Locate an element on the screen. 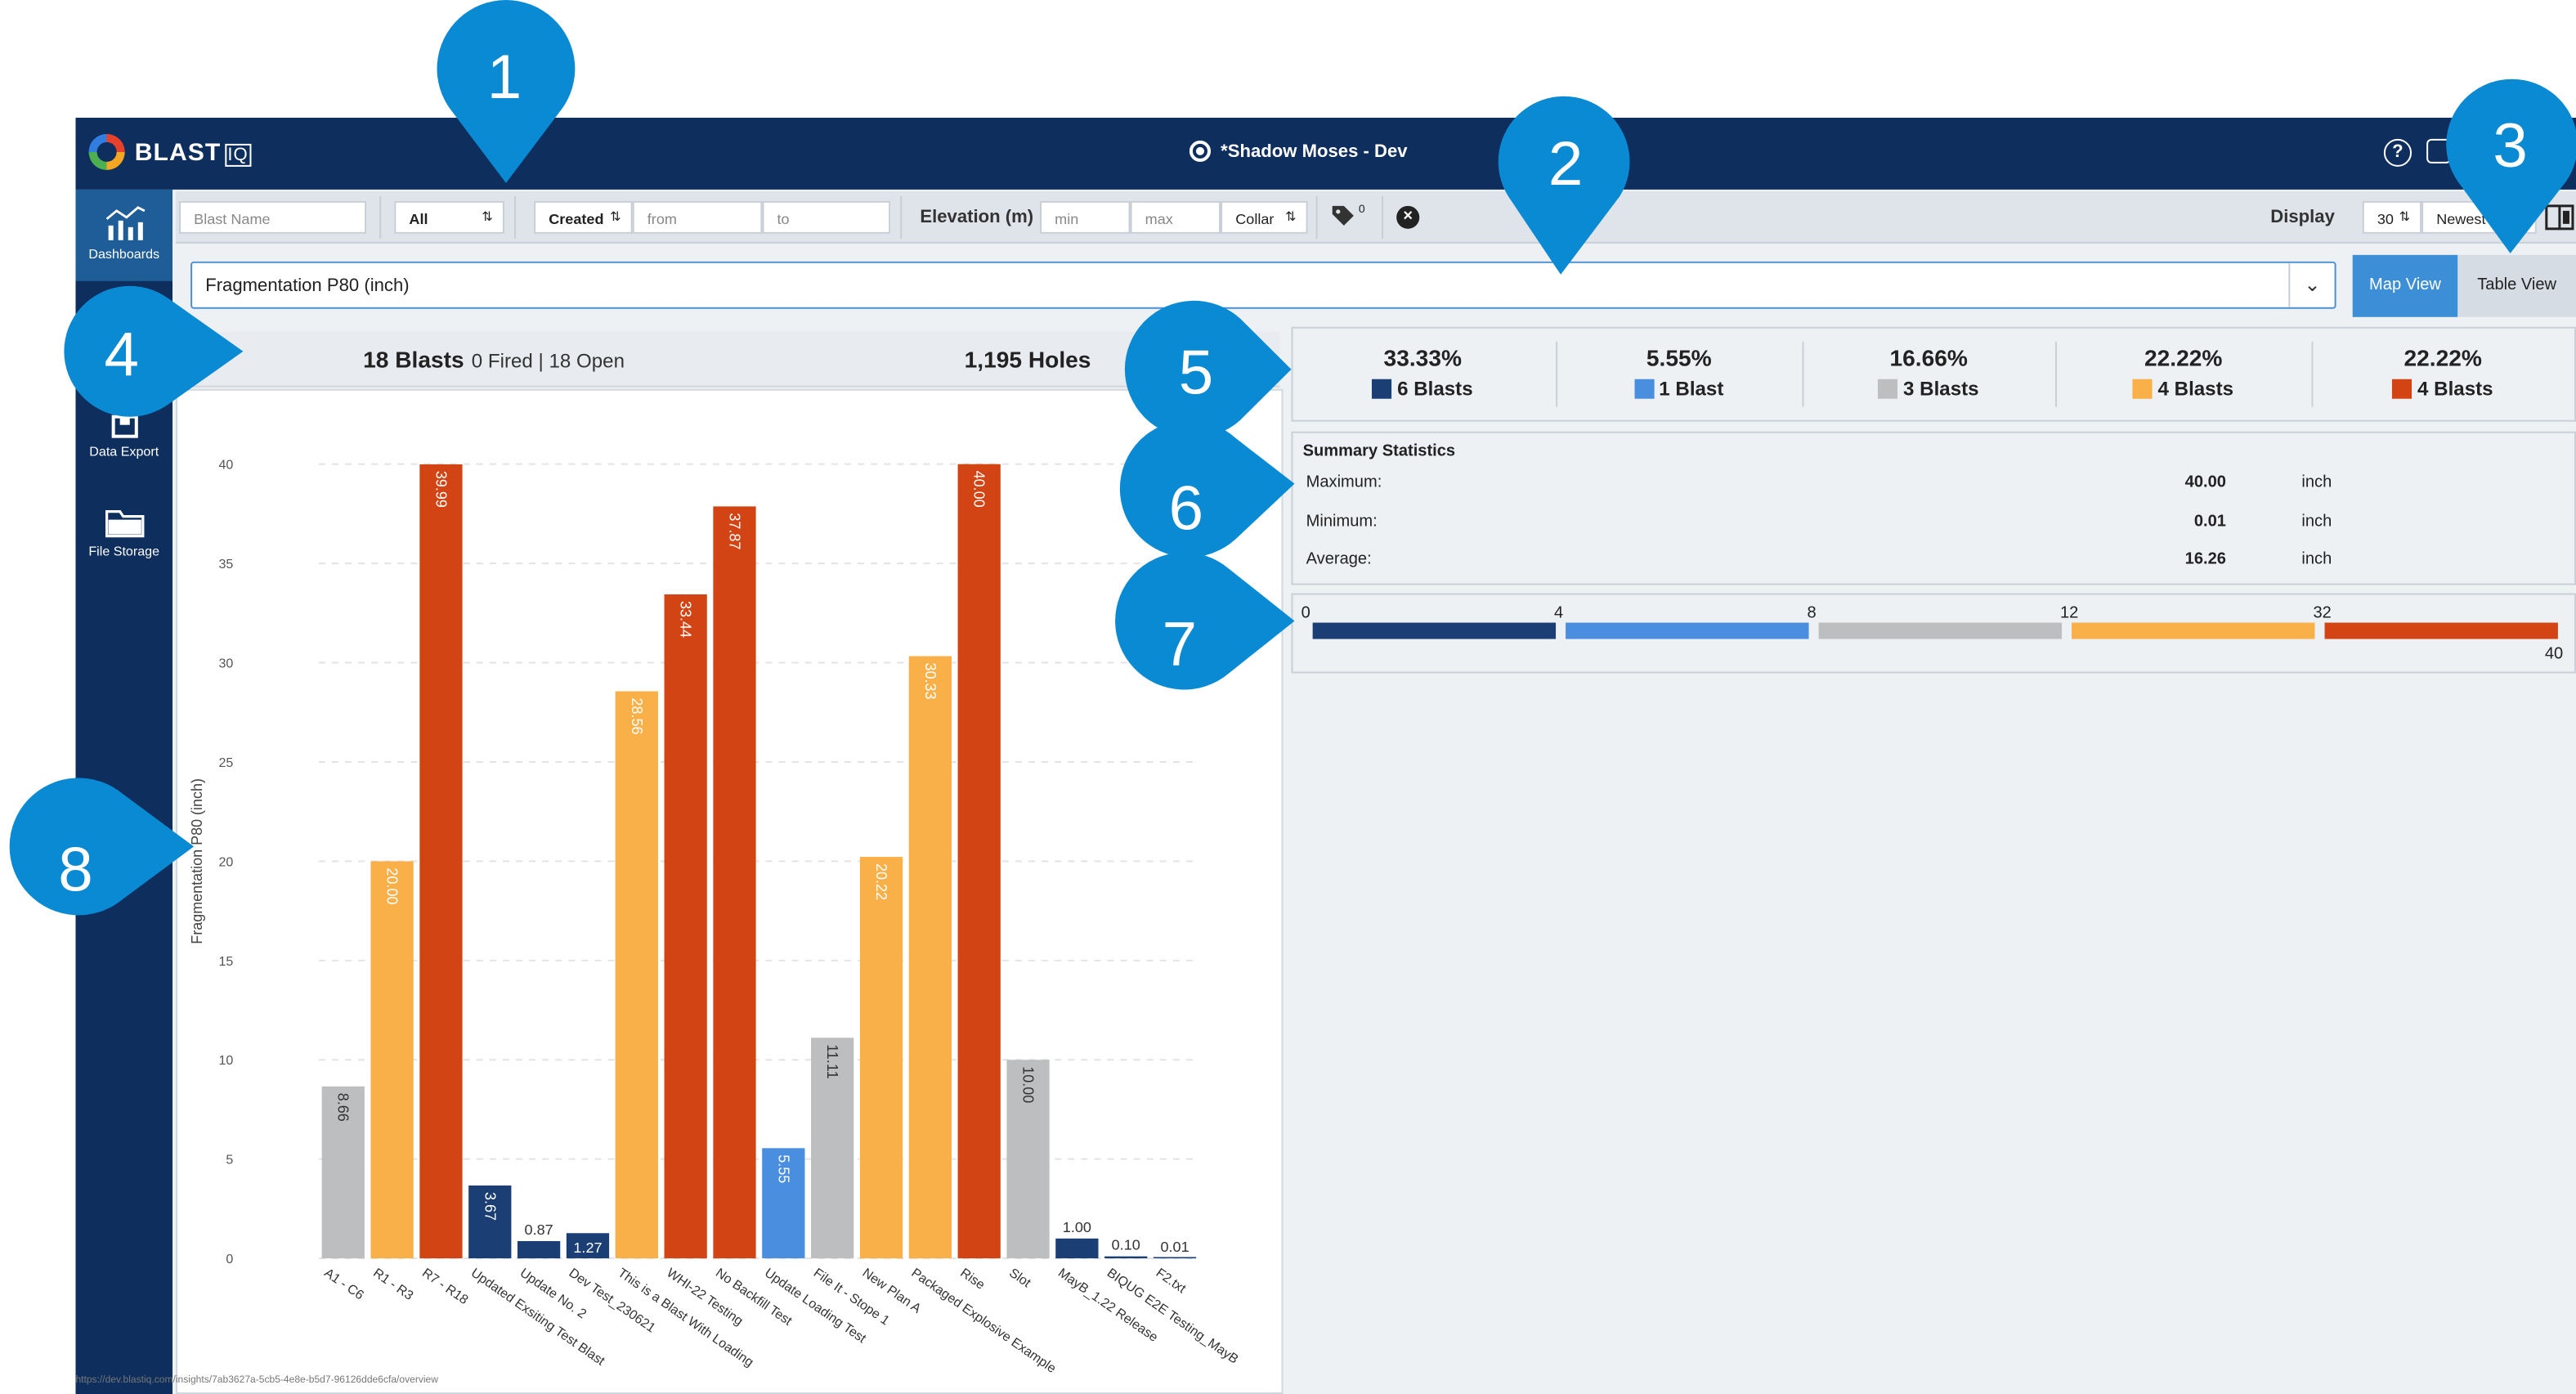  dashboard-chart-icon is located at coordinates (125, 223).